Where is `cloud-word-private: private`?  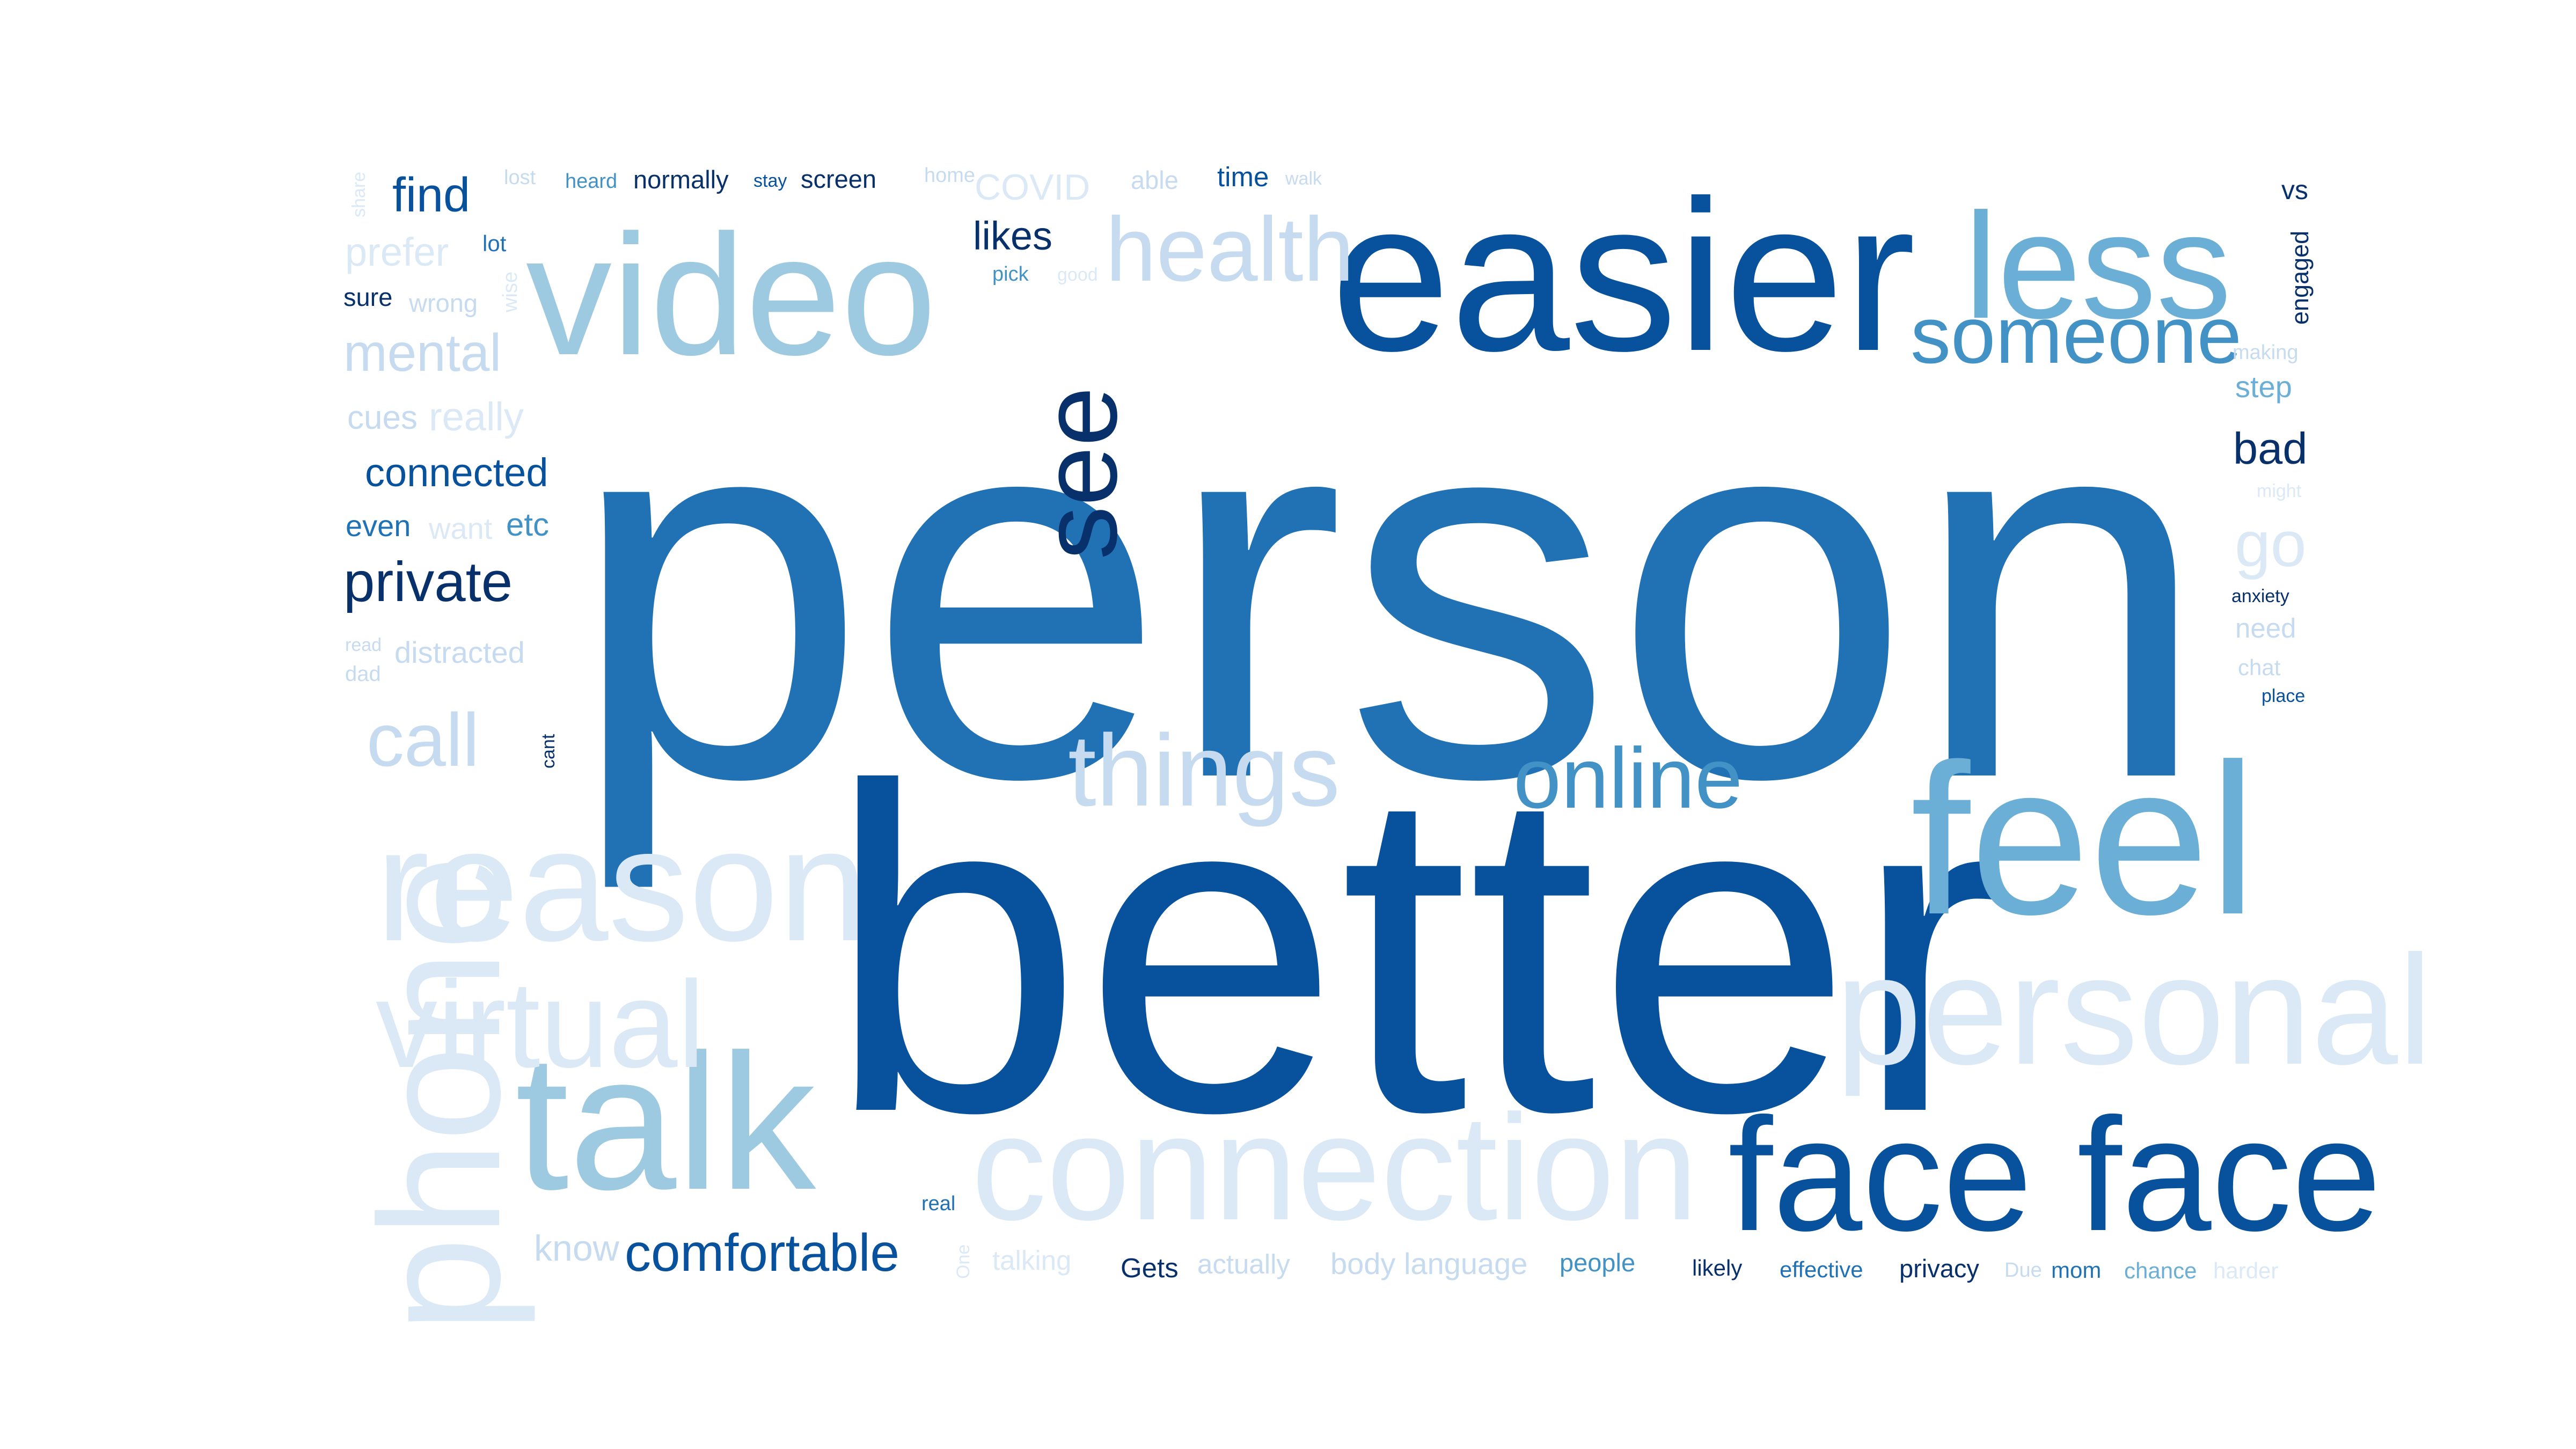 cloud-word-private: private is located at coordinates (428, 582).